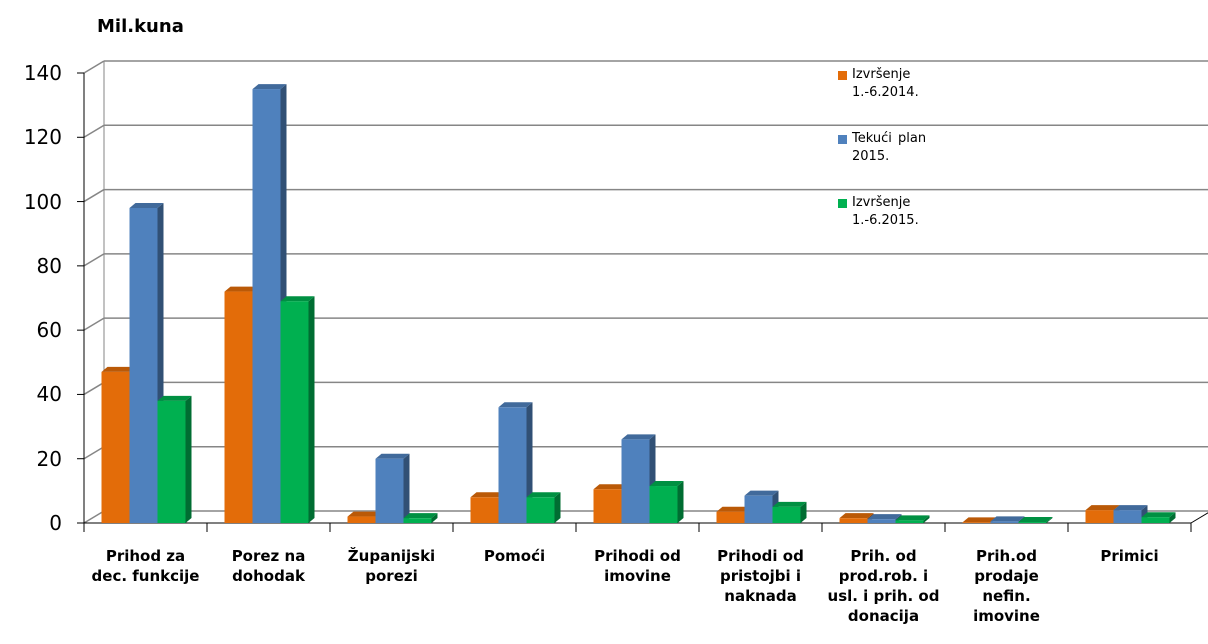 This screenshot has width=1208, height=644. What do you see at coordinates (49, 265) in the screenshot?
I see `y-tick-label: 80` at bounding box center [49, 265].